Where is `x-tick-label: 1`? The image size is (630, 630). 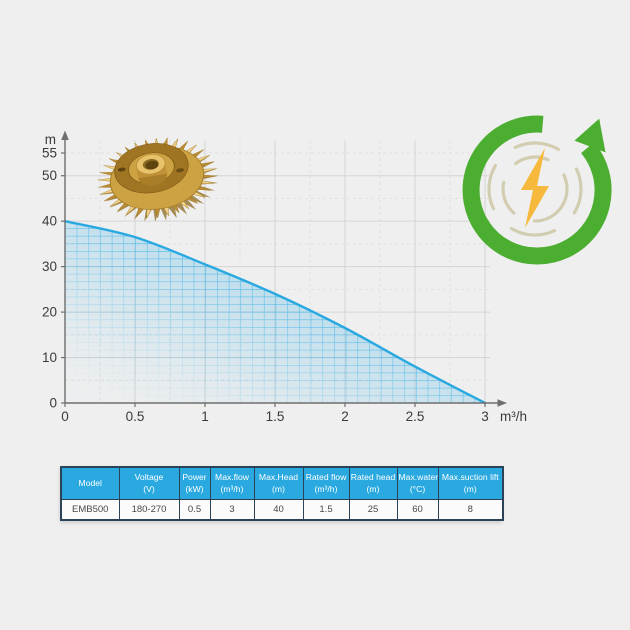 x-tick-label: 1 is located at coordinates (205, 416).